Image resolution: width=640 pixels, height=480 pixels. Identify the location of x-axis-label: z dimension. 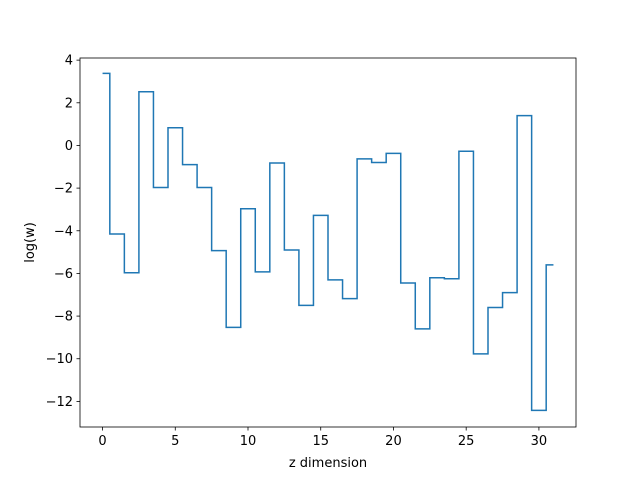
(328, 463).